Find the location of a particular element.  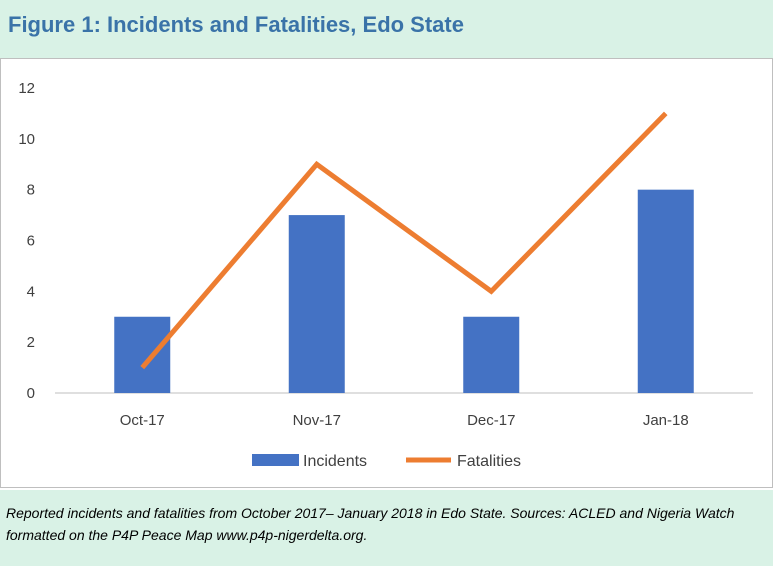

x-tick-label: Dec-17 is located at coordinates (491, 420).